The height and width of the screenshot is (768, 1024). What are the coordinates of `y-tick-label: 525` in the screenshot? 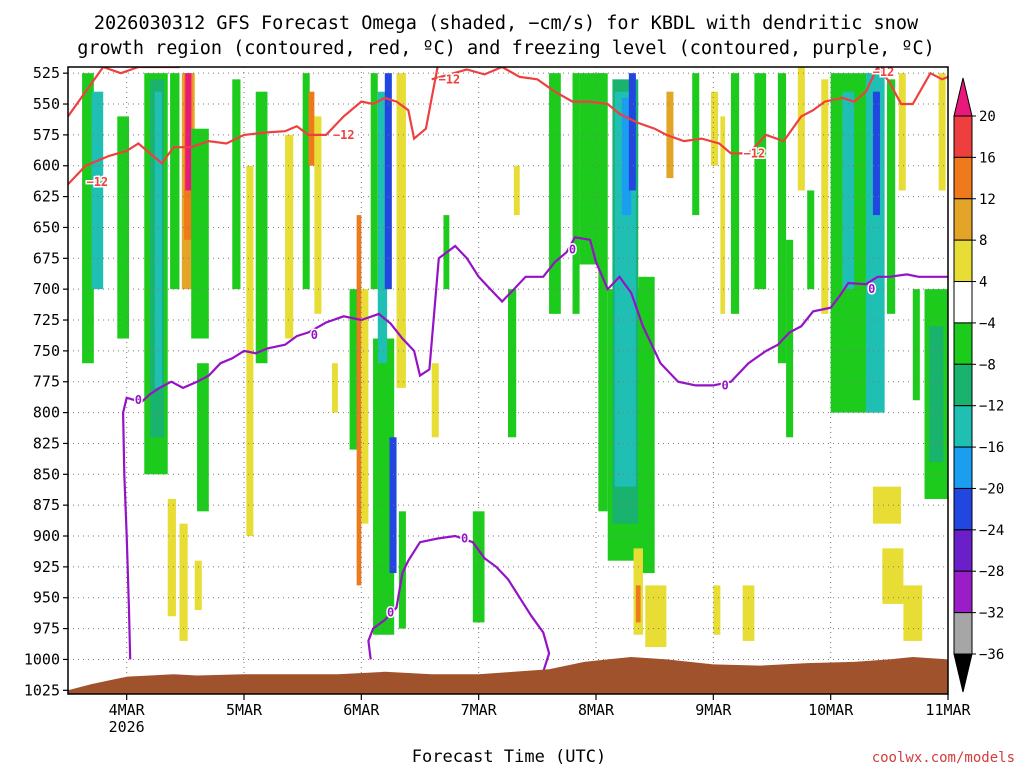 It's located at (46, 73).